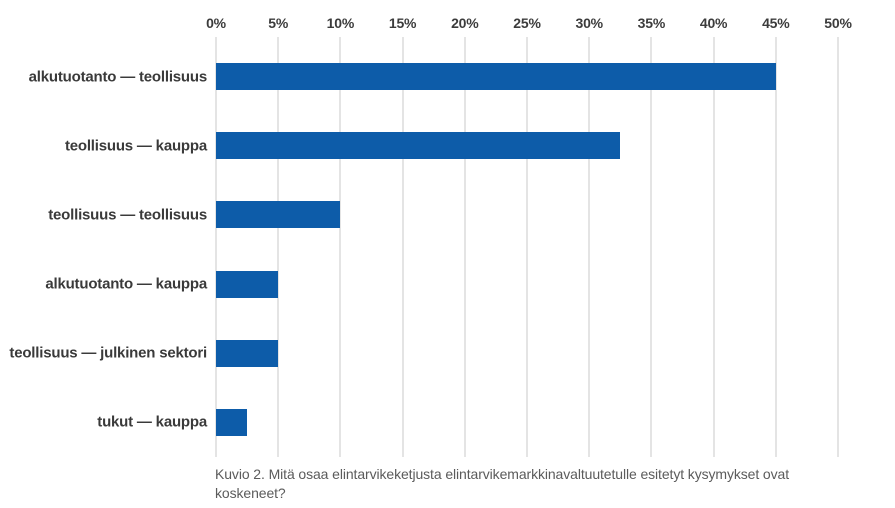 This screenshot has width=895, height=508. I want to click on x-axis-tick-label: 5%, so click(278, 23).